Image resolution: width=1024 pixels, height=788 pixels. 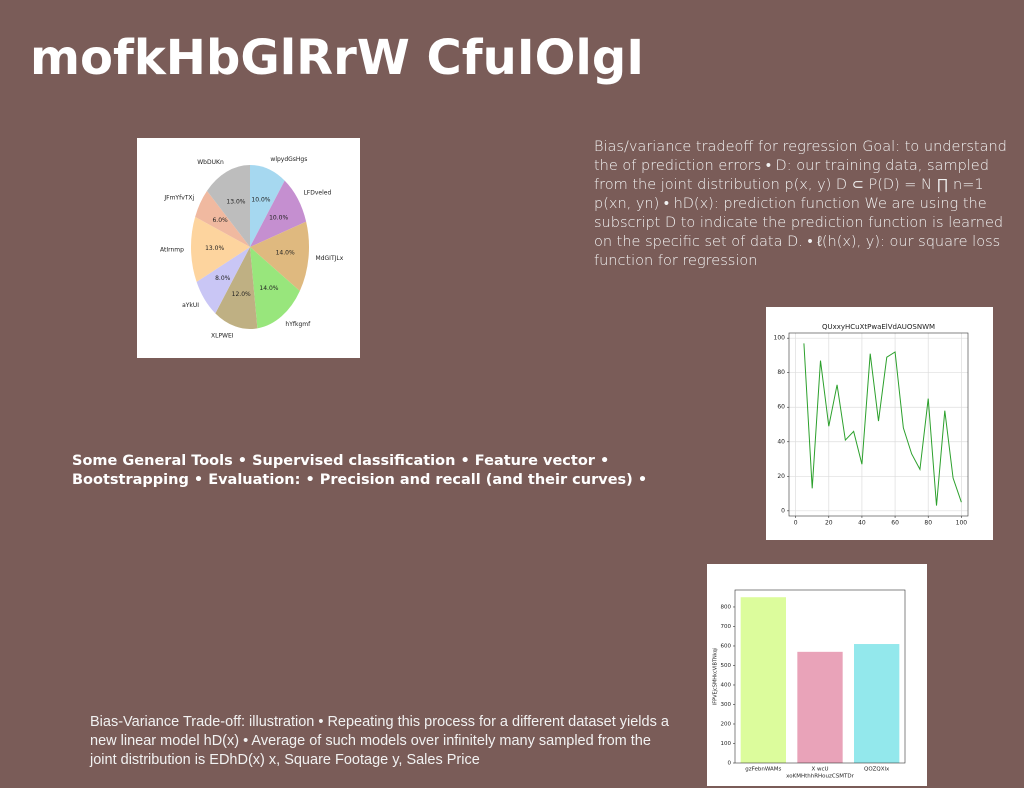 I want to click on slice-value-label: 8.0%, so click(x=223, y=278).